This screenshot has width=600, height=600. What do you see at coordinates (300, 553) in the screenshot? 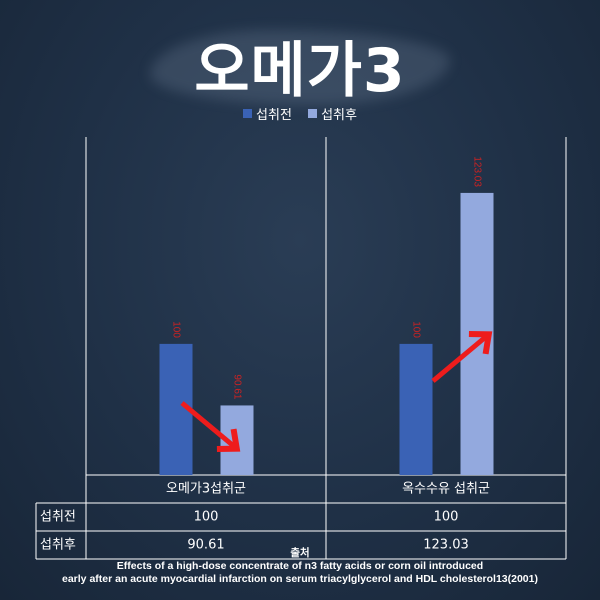
I see `source-heading: 출처` at bounding box center [300, 553].